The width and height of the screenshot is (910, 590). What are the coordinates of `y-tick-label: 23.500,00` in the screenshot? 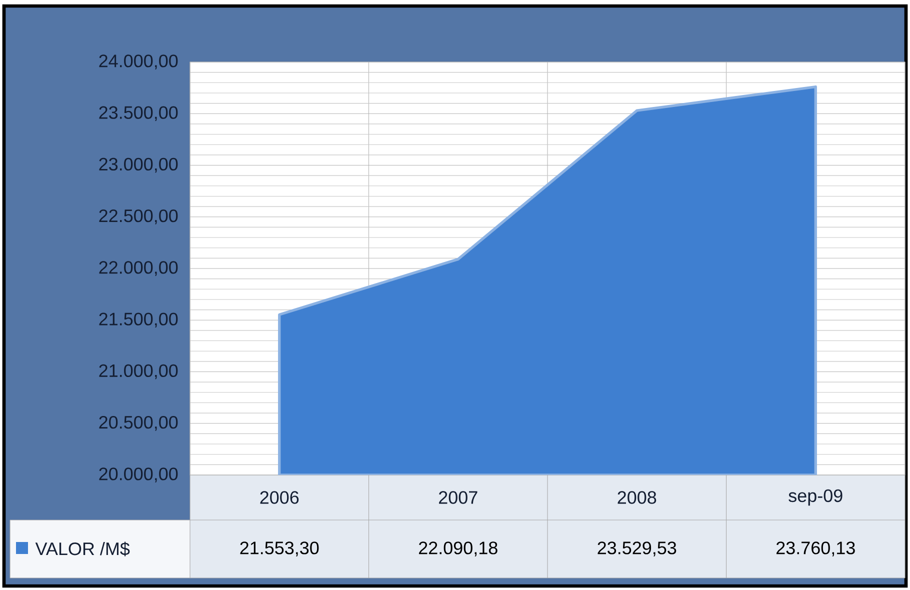 It's located at (138, 114).